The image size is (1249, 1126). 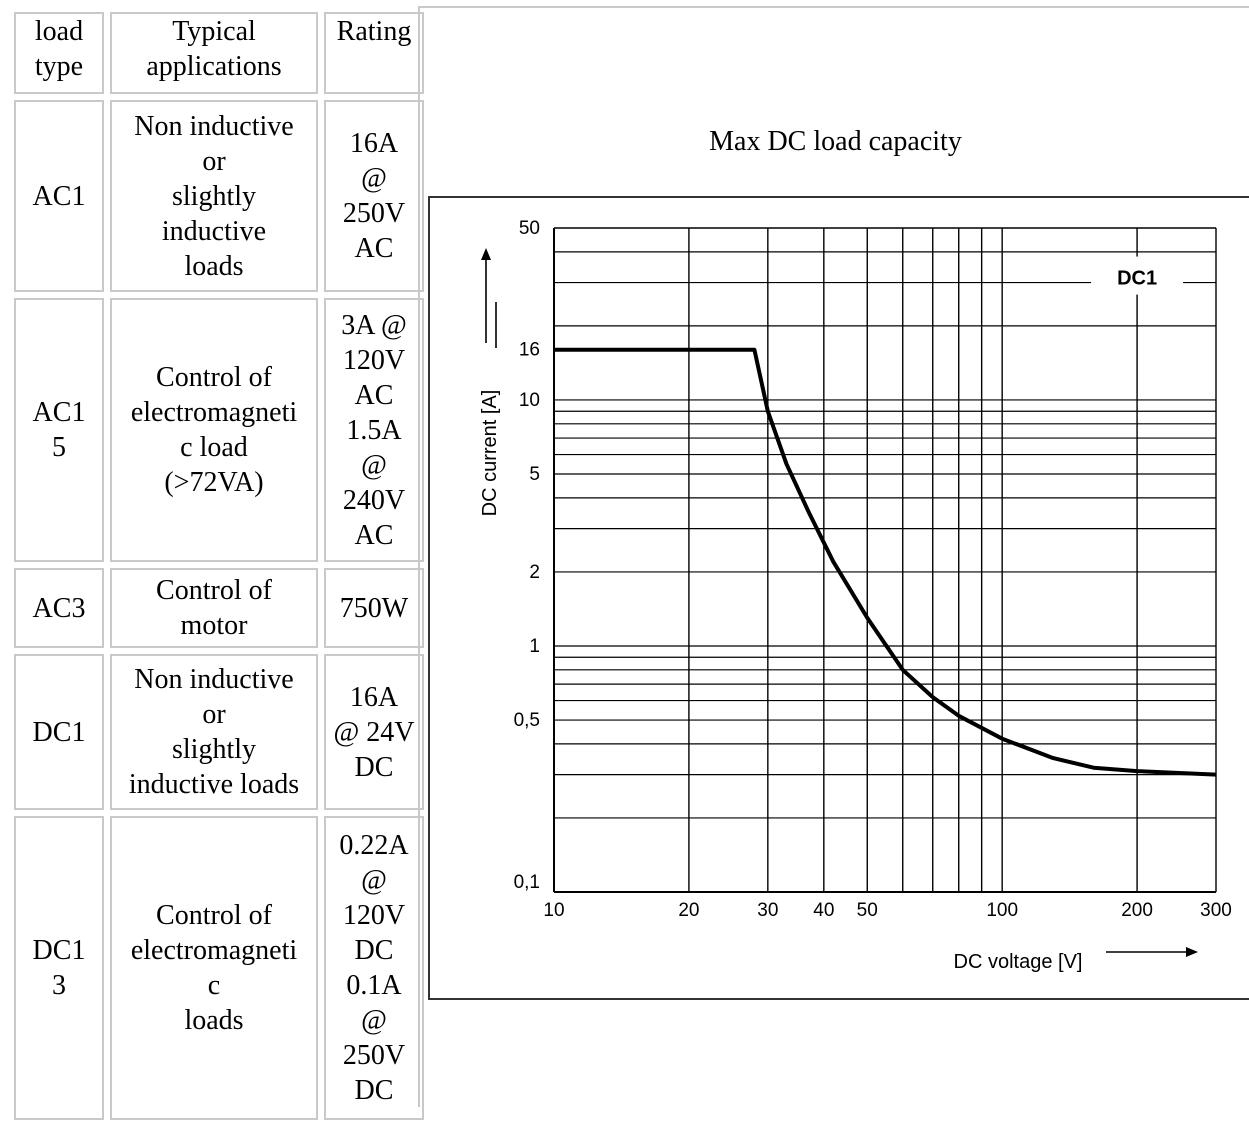 What do you see at coordinates (374, 968) in the screenshot?
I see `rating-cell: 0.22A @ 120V DC 0.1A @ 250V DC` at bounding box center [374, 968].